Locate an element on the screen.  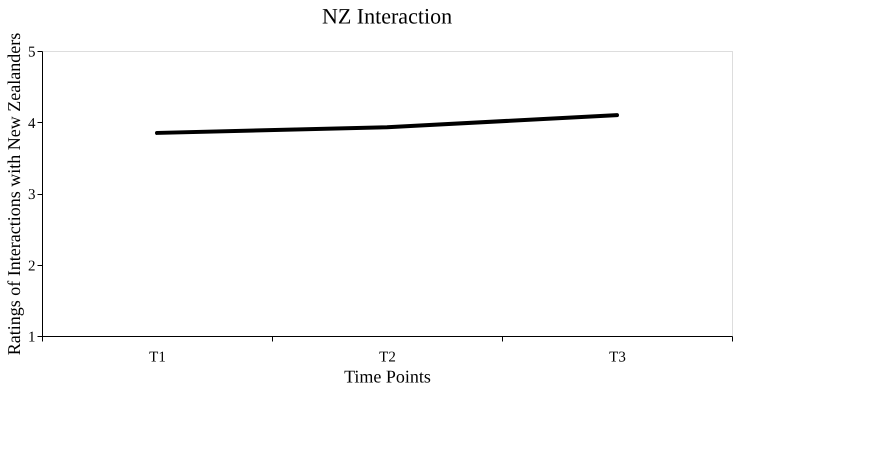
y-tick-label: 4 is located at coordinates (32, 124).